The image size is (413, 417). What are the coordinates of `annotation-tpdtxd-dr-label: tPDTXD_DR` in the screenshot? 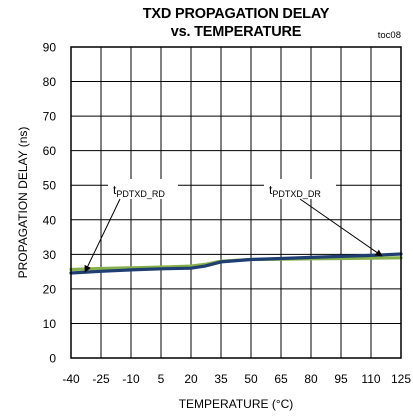 It's located at (295, 191).